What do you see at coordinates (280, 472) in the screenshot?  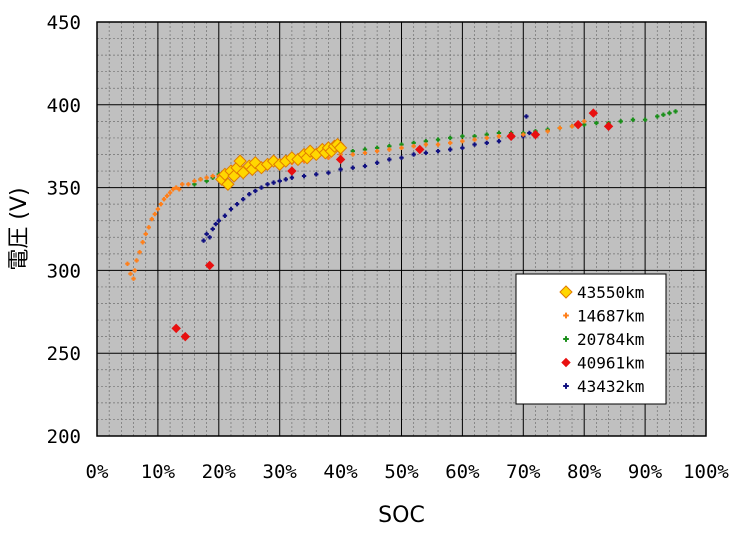 I see `x-tick-label: 30%` at bounding box center [280, 472].